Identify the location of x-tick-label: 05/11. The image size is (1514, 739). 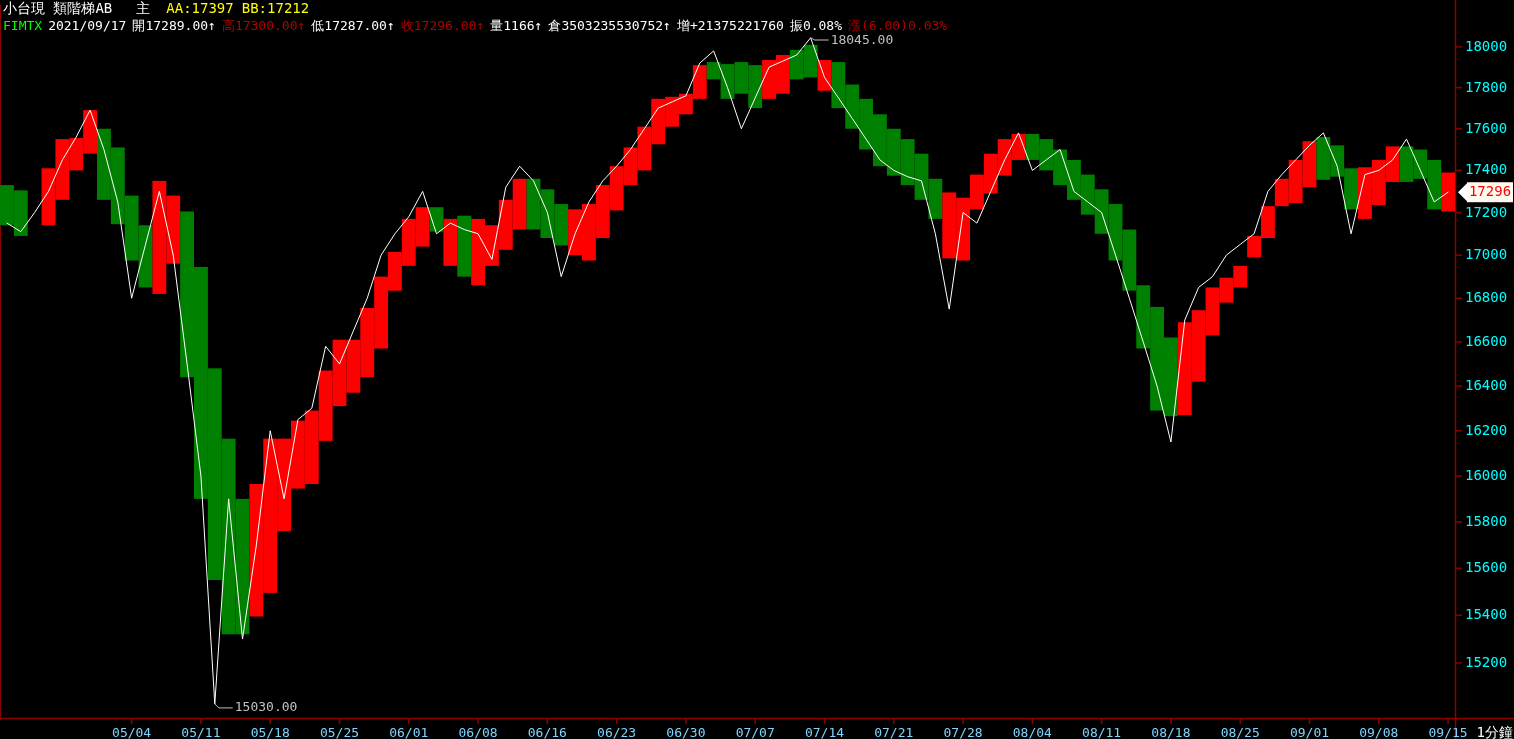
(201, 731).